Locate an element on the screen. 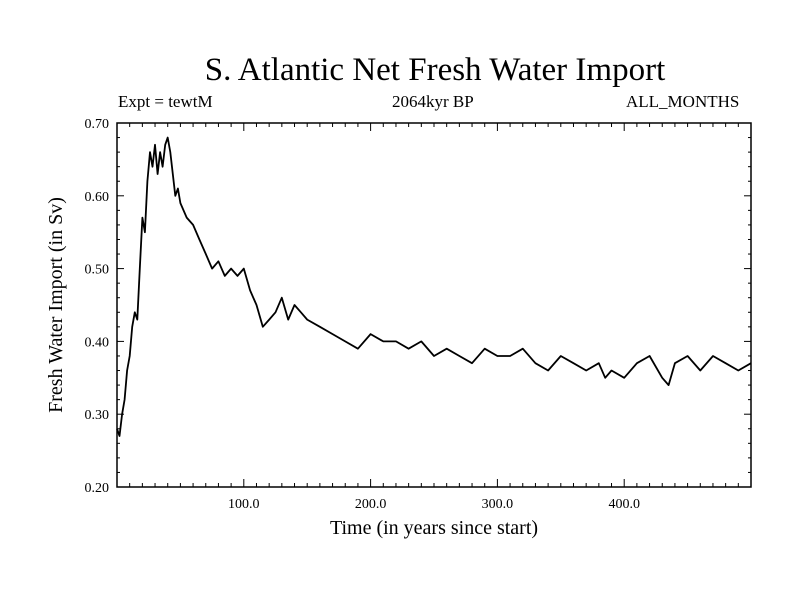  experiment-label: Expt = tewtM is located at coordinates (165, 101).